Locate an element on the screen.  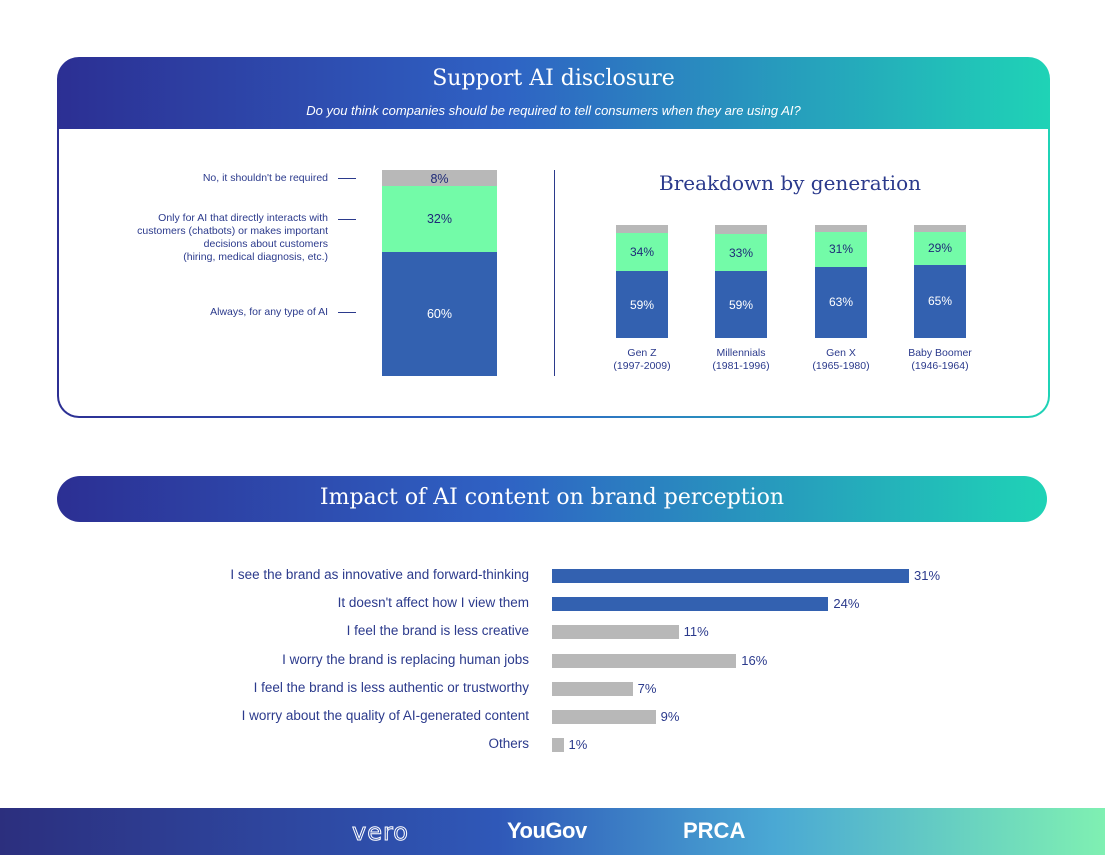
segment-value-label: 31% is located at coordinates (841, 249).